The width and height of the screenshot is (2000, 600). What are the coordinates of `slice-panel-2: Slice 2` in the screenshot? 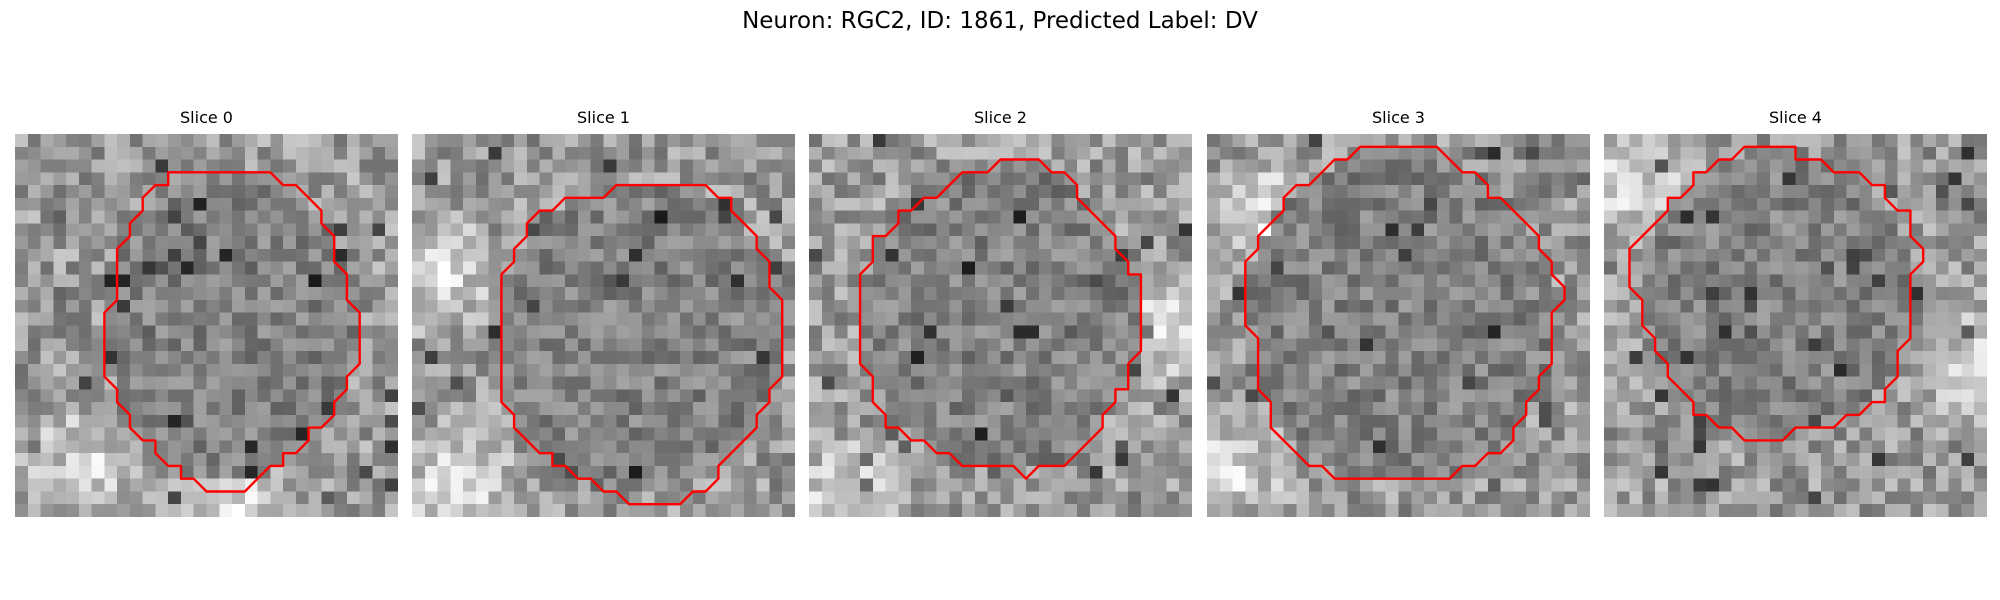 It's located at (1000, 313).